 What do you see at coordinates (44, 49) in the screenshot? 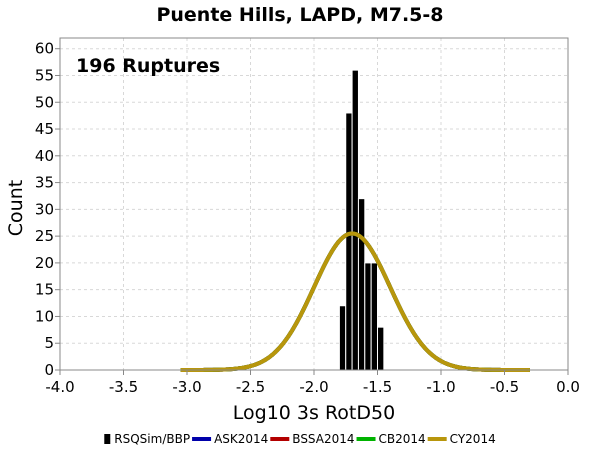
I see `y-tick-label: 60` at bounding box center [44, 49].